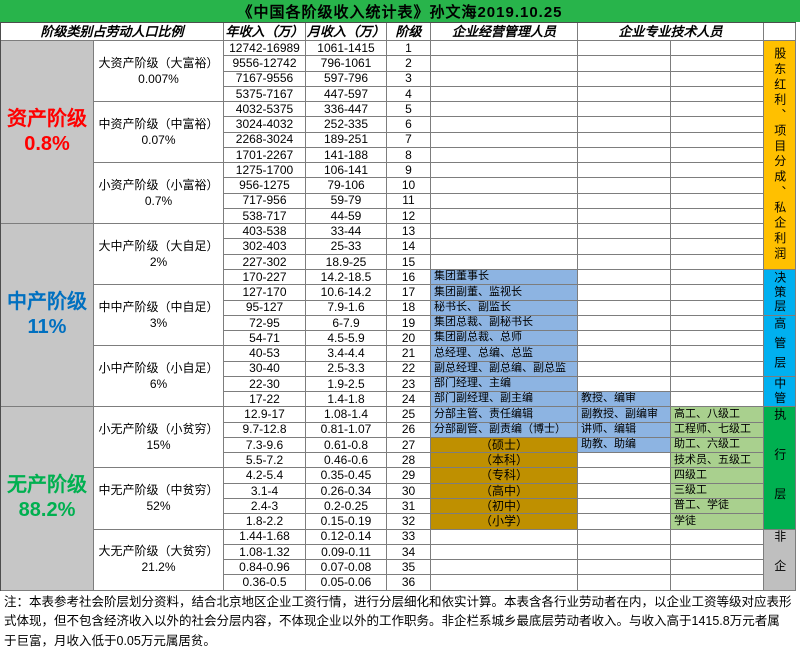  Describe the element at coordinates (346, 293) in the screenshot. I see `monthly-income-cell-17: 10.6-14.2` at that location.